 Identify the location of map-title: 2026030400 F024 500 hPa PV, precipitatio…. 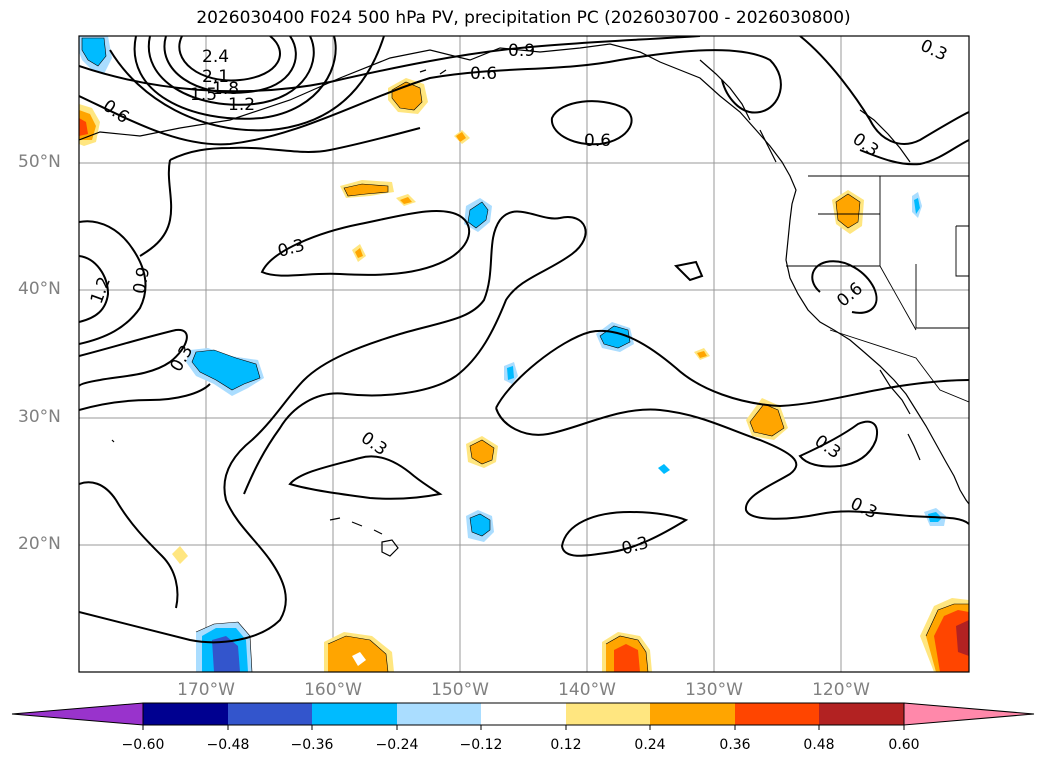
(523, 18).